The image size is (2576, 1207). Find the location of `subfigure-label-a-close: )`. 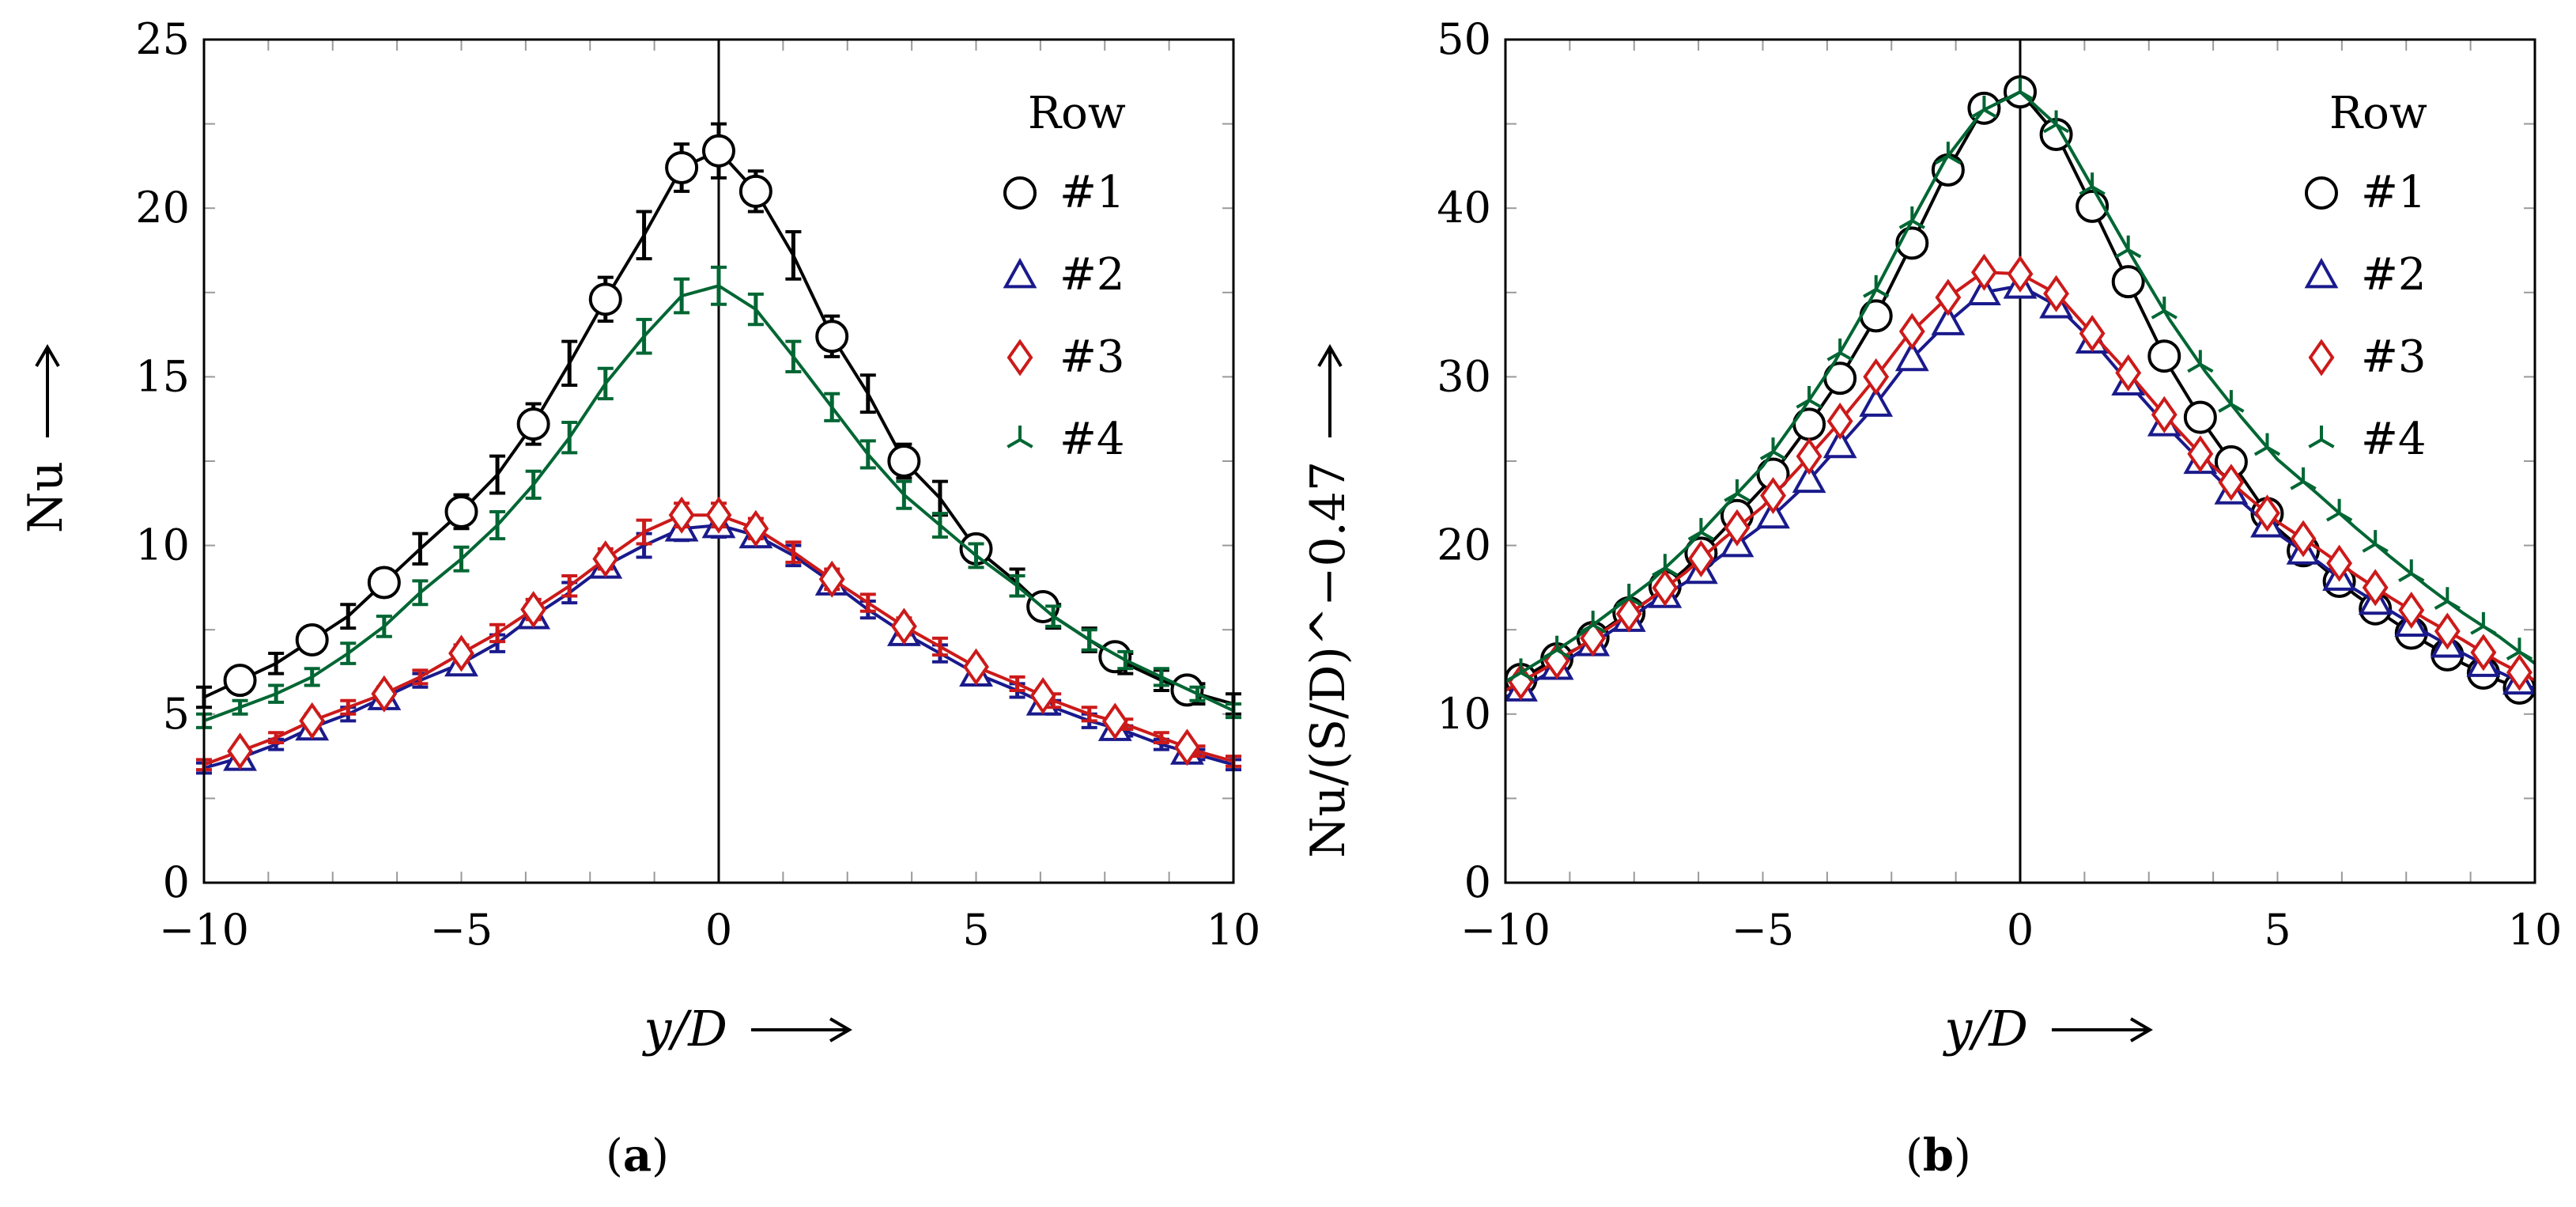

subfigure-label-a-close: ) is located at coordinates (661, 1156).